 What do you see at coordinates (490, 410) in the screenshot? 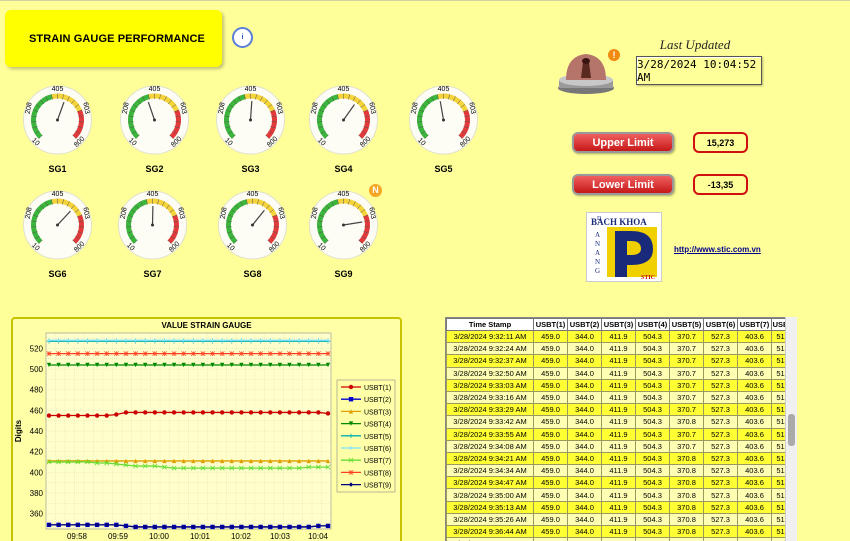
I see `table-cell: 3/28/2024 9:33:29 AM` at bounding box center [490, 410].